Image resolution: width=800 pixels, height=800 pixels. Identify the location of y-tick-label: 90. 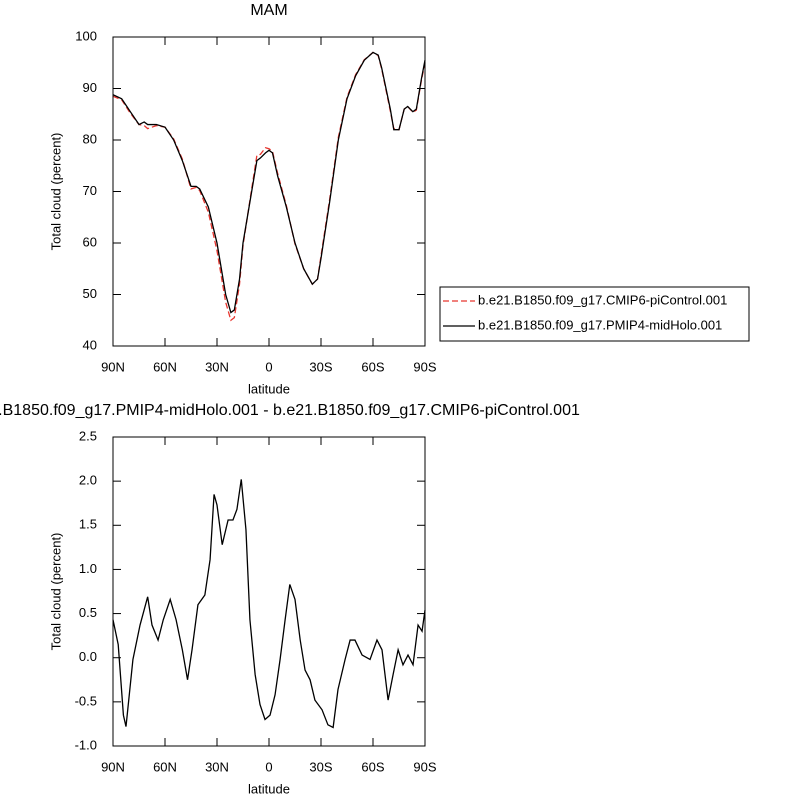
(90, 87).